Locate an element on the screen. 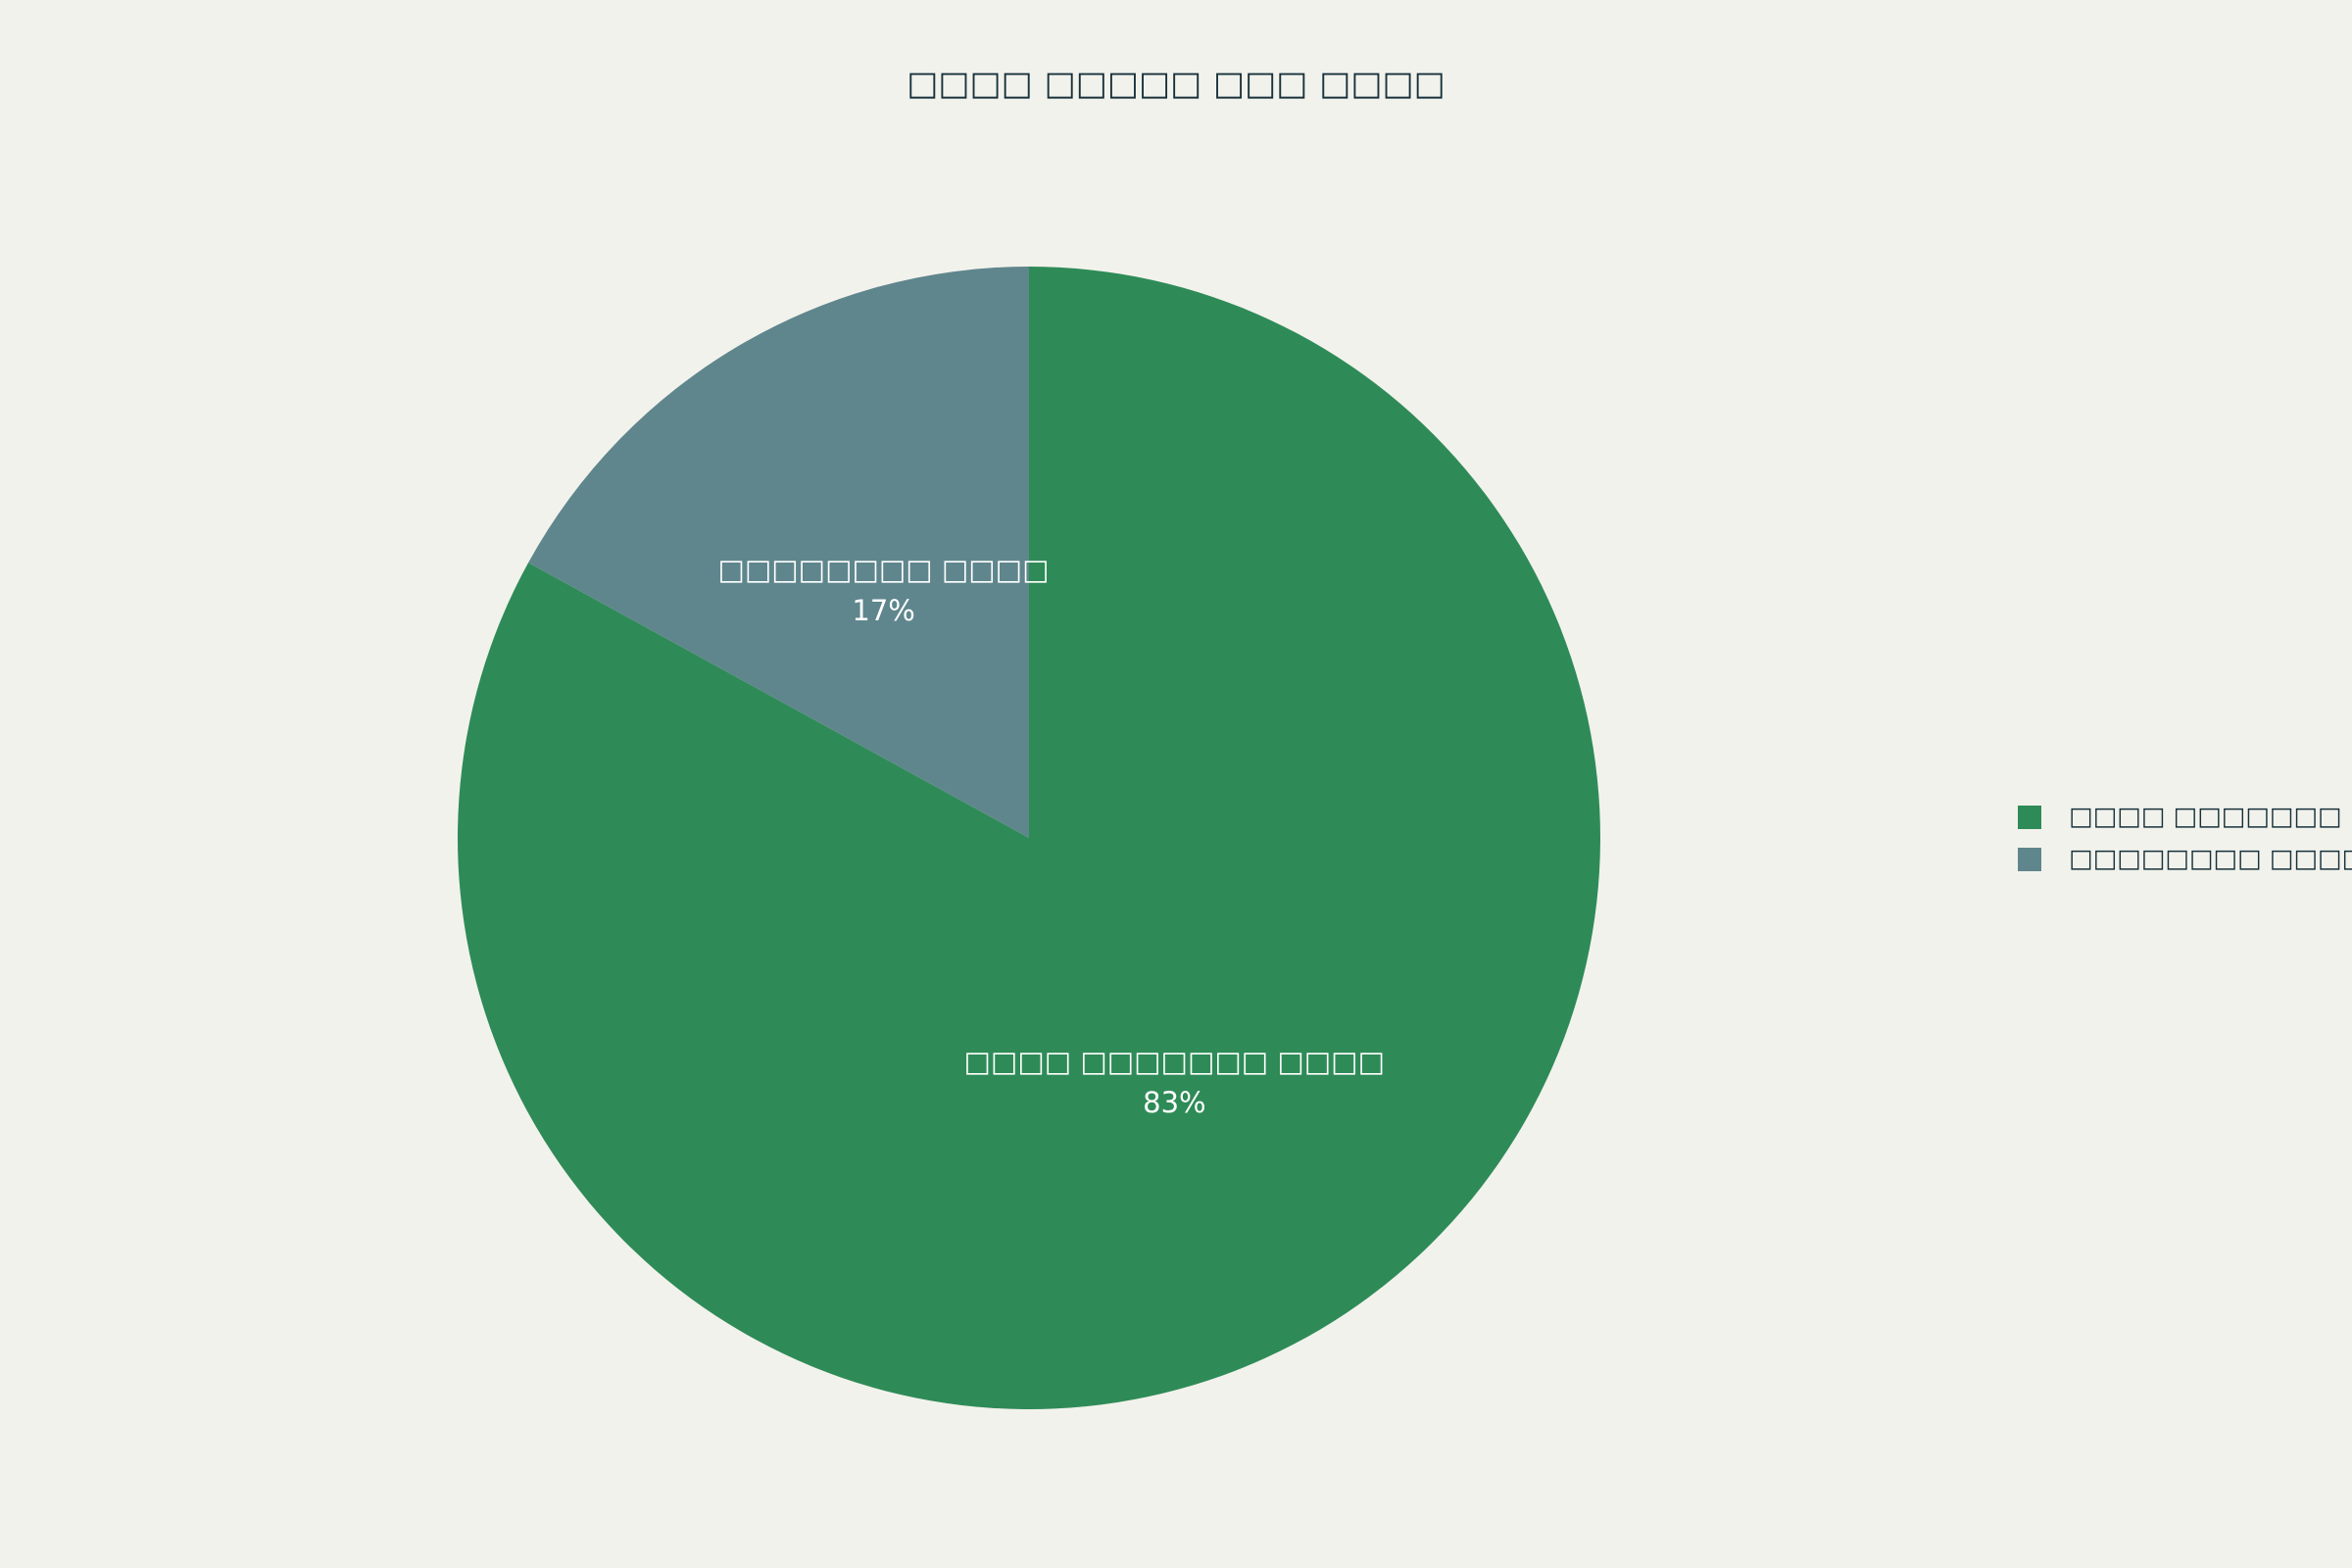 This screenshot has height=1568, width=2352. slice-value-label: 17% is located at coordinates (883, 610).